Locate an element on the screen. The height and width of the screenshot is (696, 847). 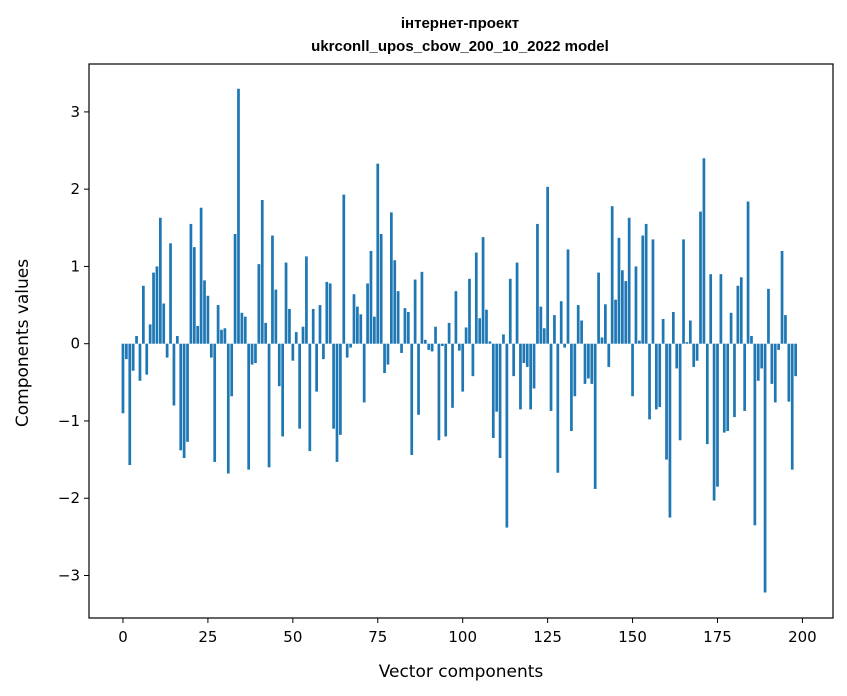
y-tick-label: −3 is located at coordinates (69, 576).